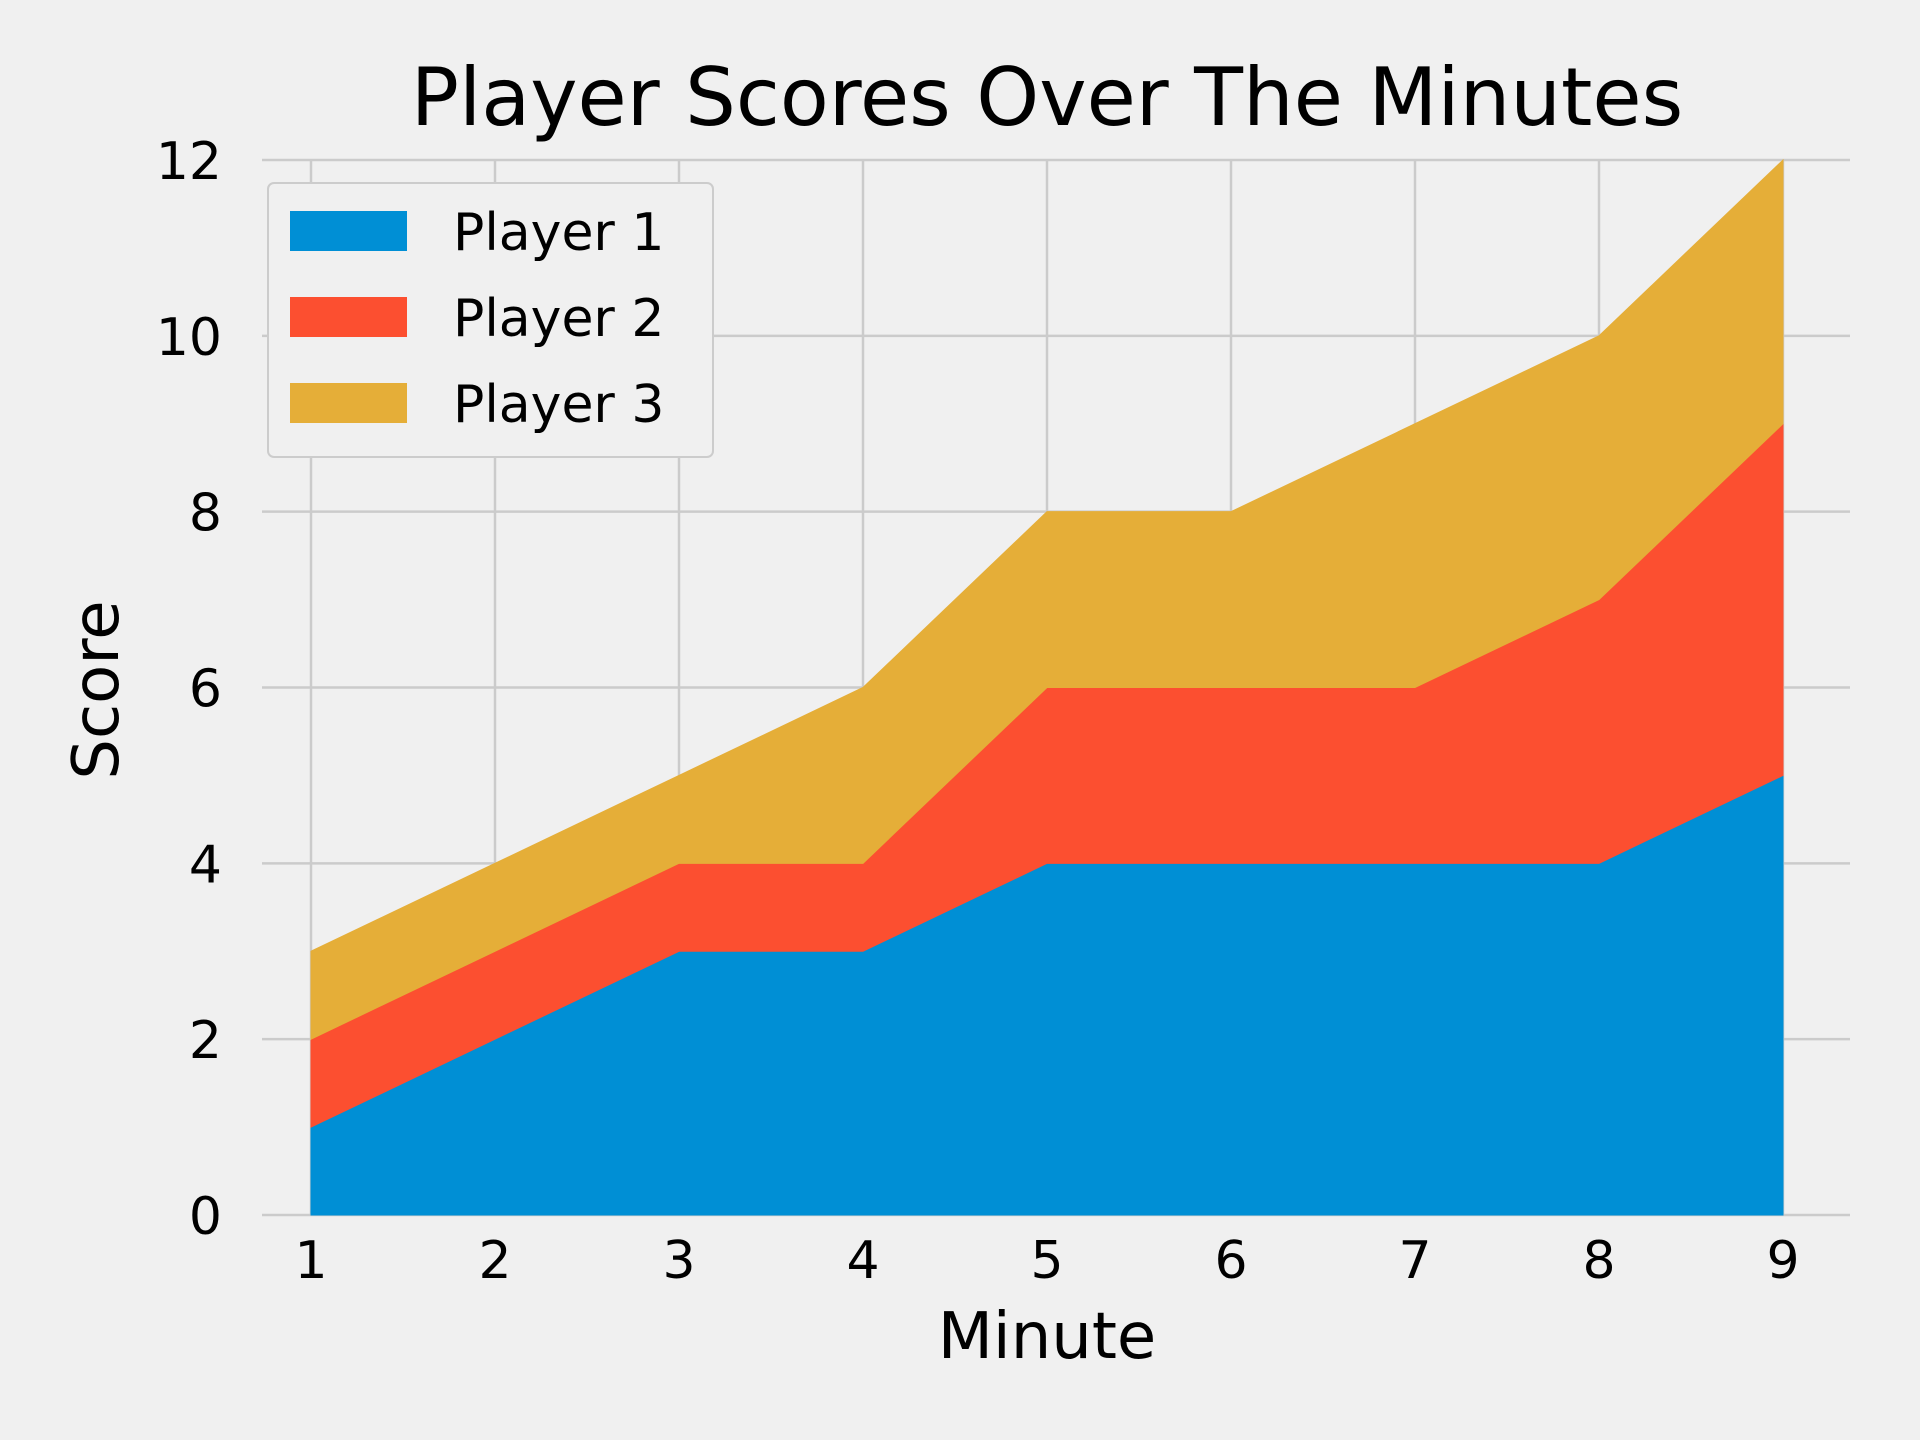  Describe the element at coordinates (189, 338) in the screenshot. I see `y-tick-label: 10` at that location.